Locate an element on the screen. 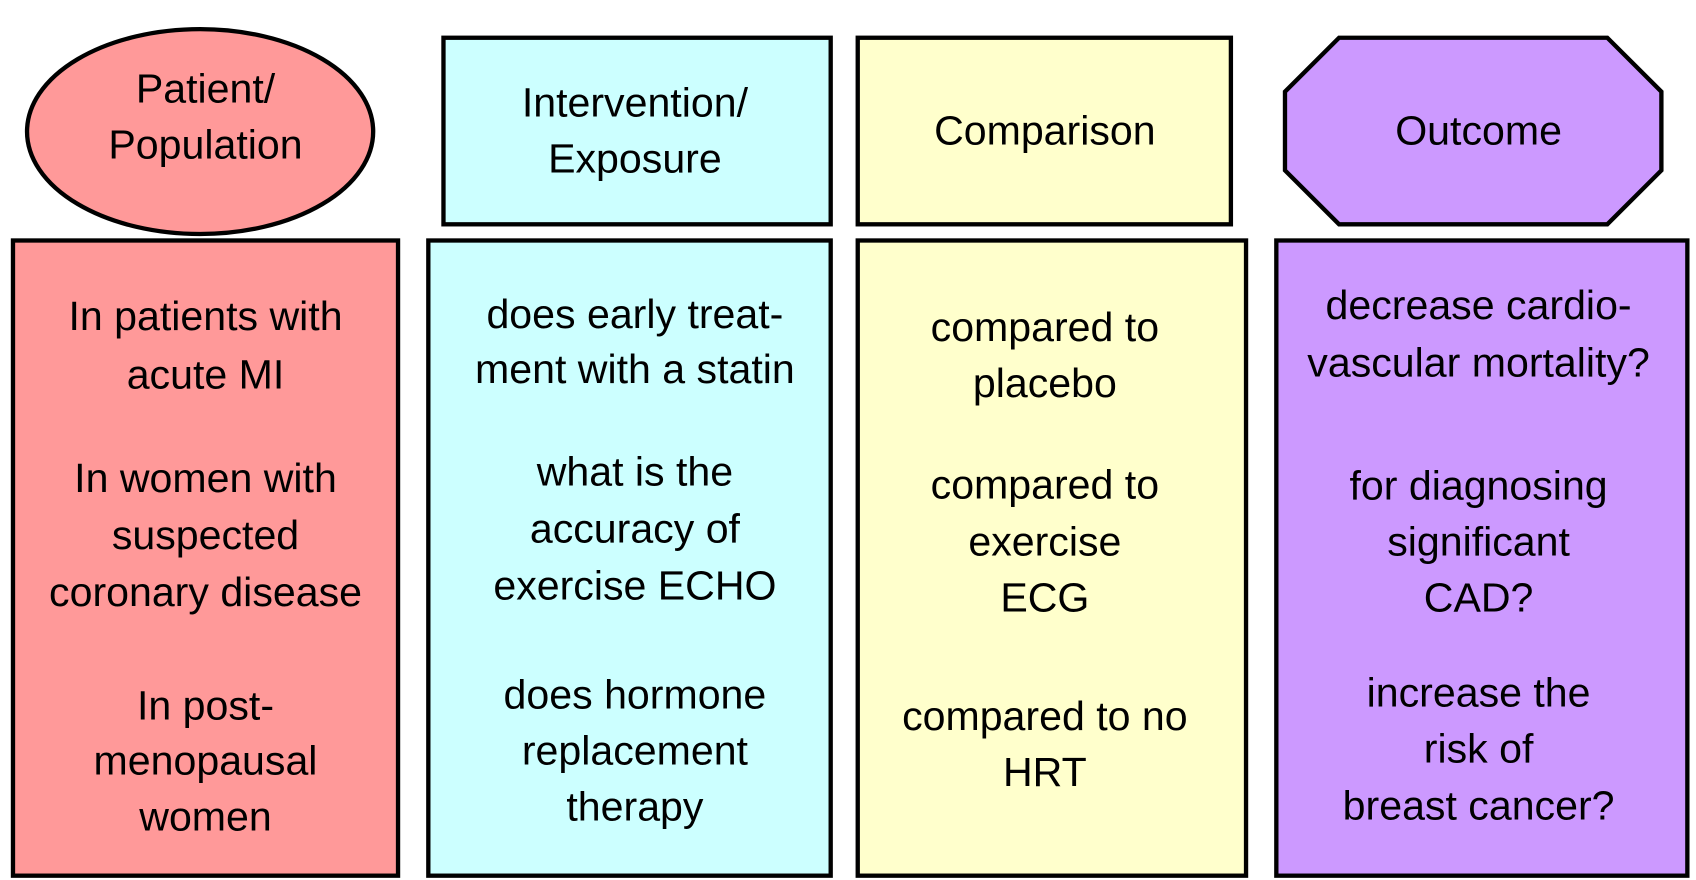  patient-header-shape is located at coordinates (200, 131).